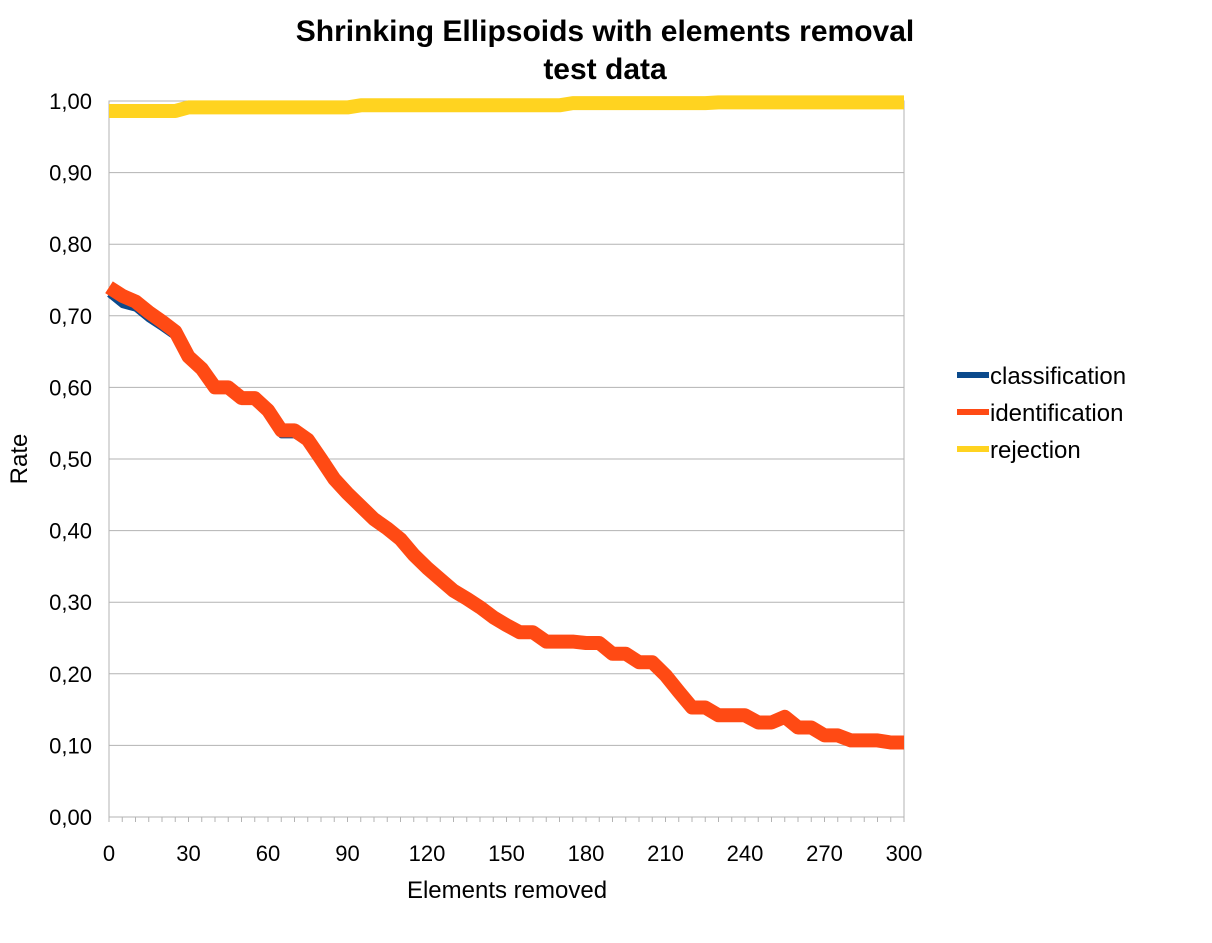 The height and width of the screenshot is (943, 1212). Describe the element at coordinates (427, 853) in the screenshot. I see `x-tick-label: 120` at that location.